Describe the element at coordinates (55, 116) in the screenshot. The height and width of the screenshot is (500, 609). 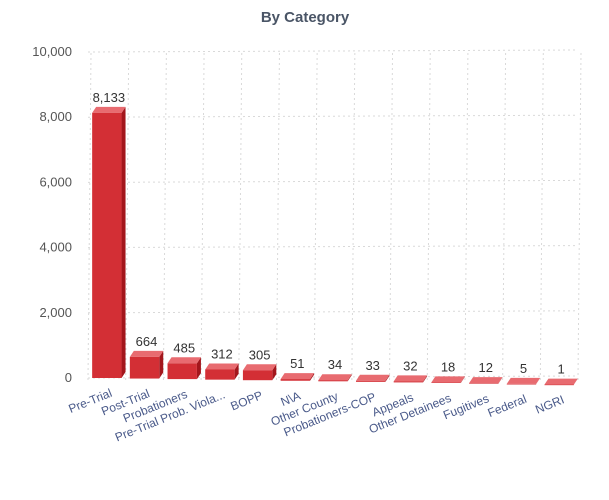
I see `y-tick-label: 8,000` at that location.